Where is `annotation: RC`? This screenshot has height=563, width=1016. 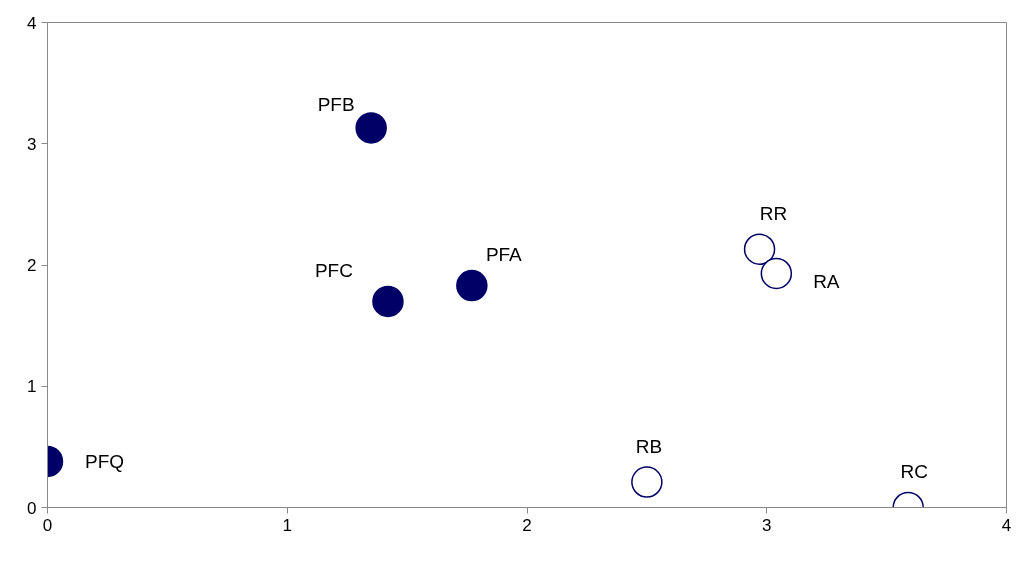 annotation: RC is located at coordinates (914, 471).